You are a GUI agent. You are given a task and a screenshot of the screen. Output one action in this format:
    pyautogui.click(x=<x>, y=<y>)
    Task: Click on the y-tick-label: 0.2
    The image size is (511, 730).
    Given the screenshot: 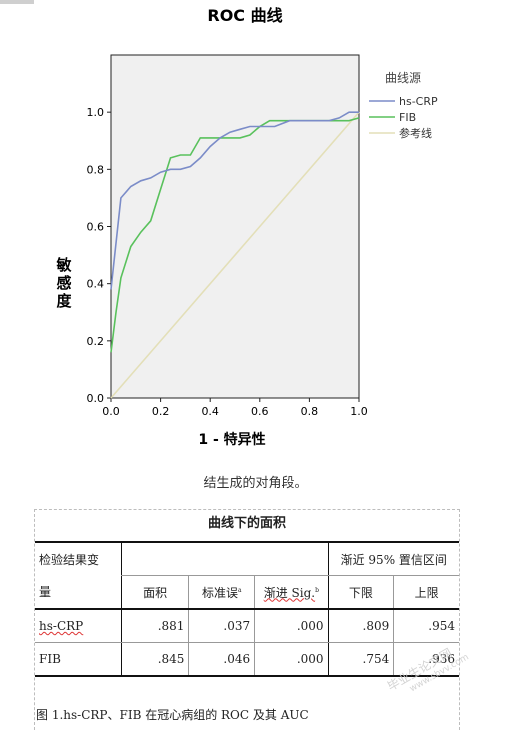 What is the action you would take?
    pyautogui.click(x=96, y=341)
    